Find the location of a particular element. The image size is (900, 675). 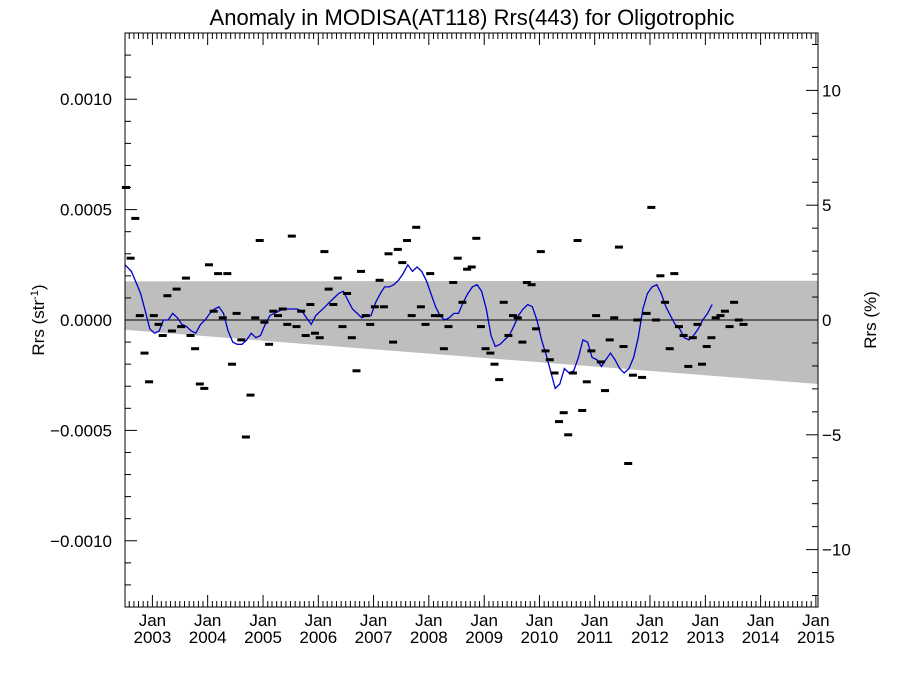

x-tick-year-label: 2014 is located at coordinates (761, 637).